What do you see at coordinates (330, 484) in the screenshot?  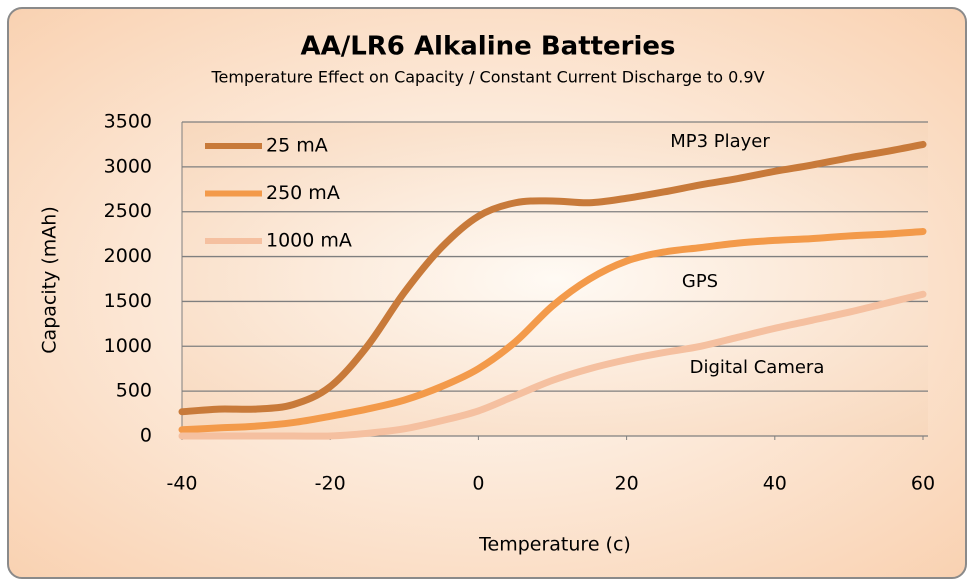 I see `x-tick-label: -20` at bounding box center [330, 484].